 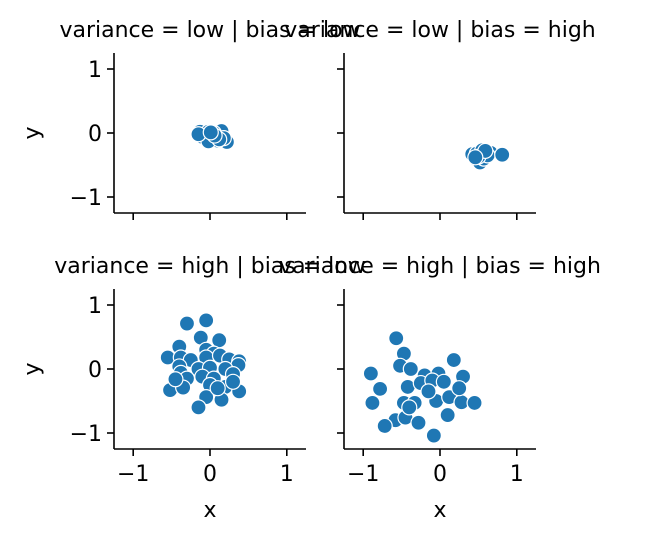 What do you see at coordinates (209, 30) in the screenshot?
I see `facet-title: variance = low | bias = low` at bounding box center [209, 30].